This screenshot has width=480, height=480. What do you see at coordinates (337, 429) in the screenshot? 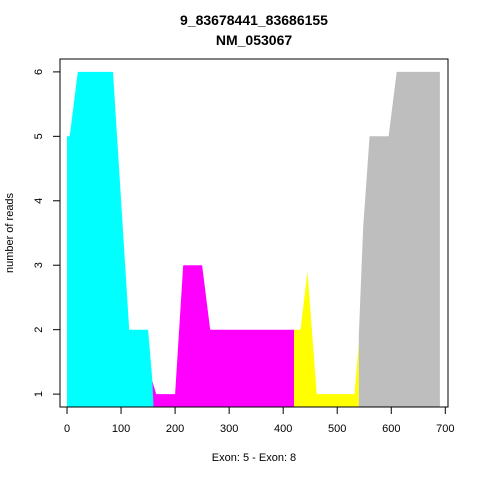
I see `x-tick-label: 500` at bounding box center [337, 429].